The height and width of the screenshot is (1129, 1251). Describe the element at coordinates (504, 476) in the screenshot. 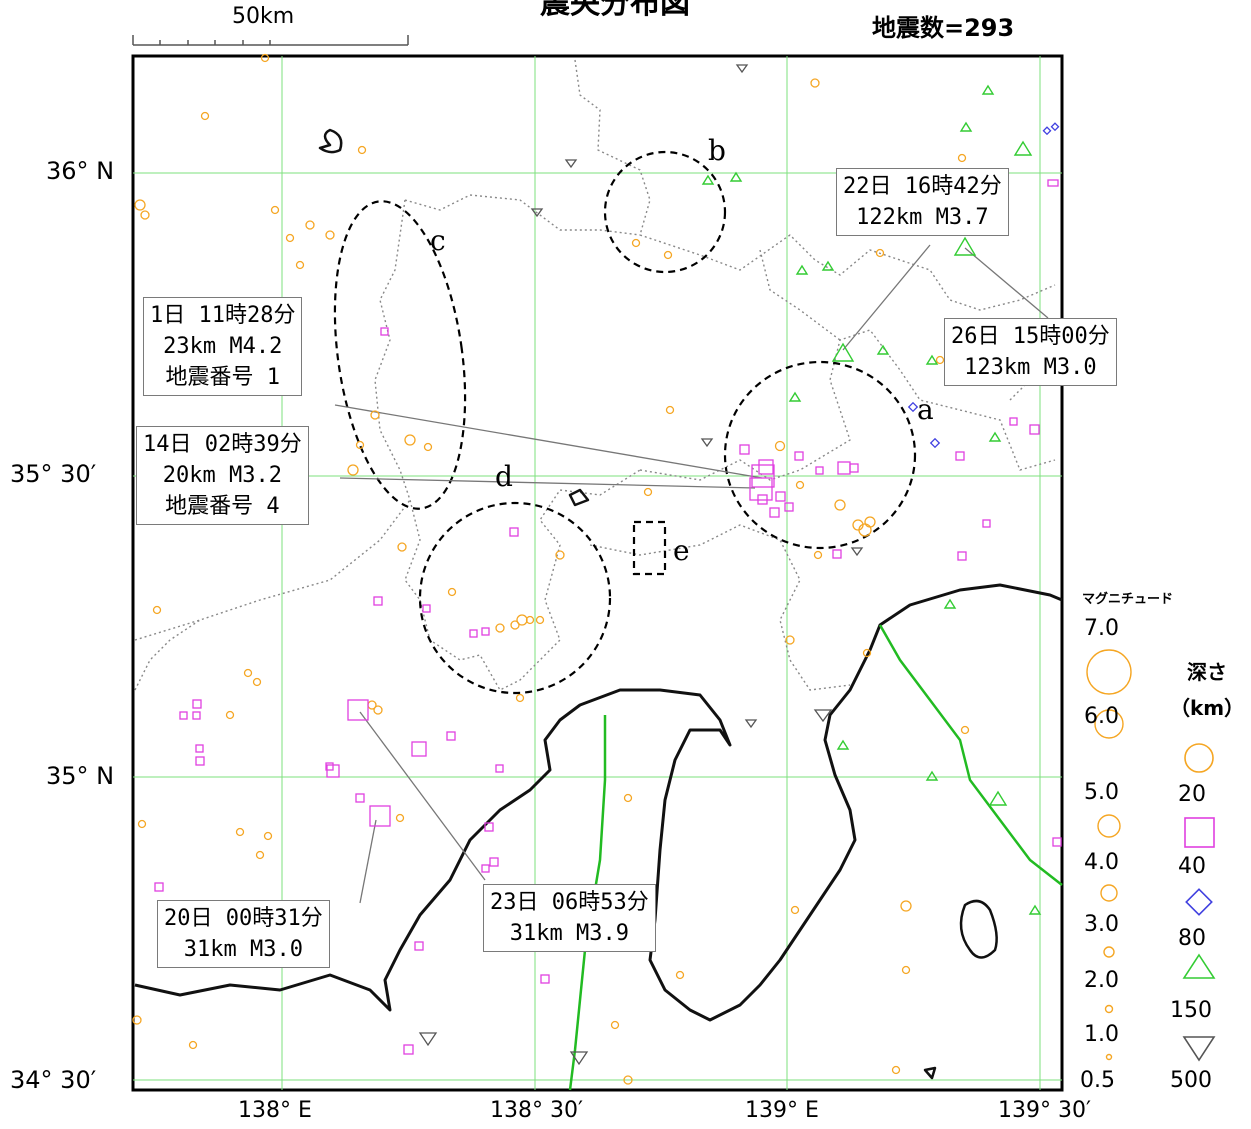

I see `region-label-d: d` at that location.